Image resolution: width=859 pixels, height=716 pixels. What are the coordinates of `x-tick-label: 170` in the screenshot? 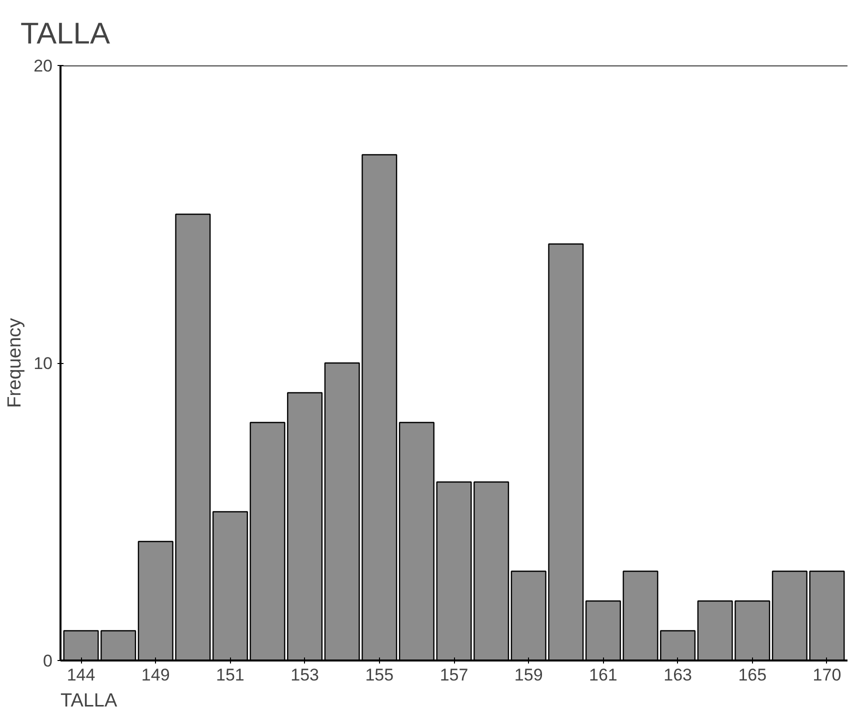 It's located at (827, 675).